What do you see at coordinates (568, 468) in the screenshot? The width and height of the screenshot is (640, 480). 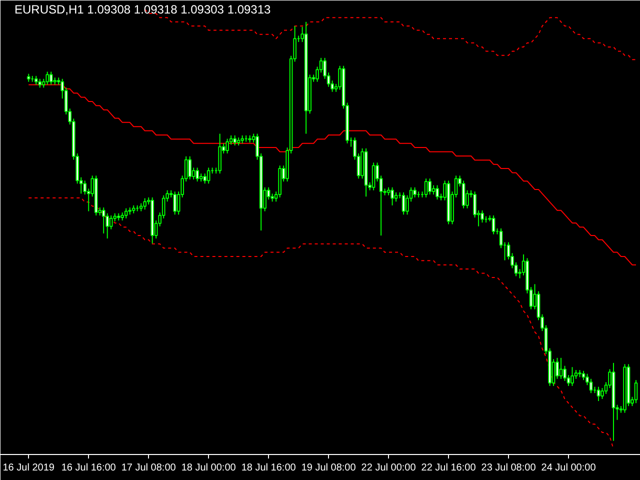 I see `x-tick-label: 24 Jul 00:00` at bounding box center [568, 468].